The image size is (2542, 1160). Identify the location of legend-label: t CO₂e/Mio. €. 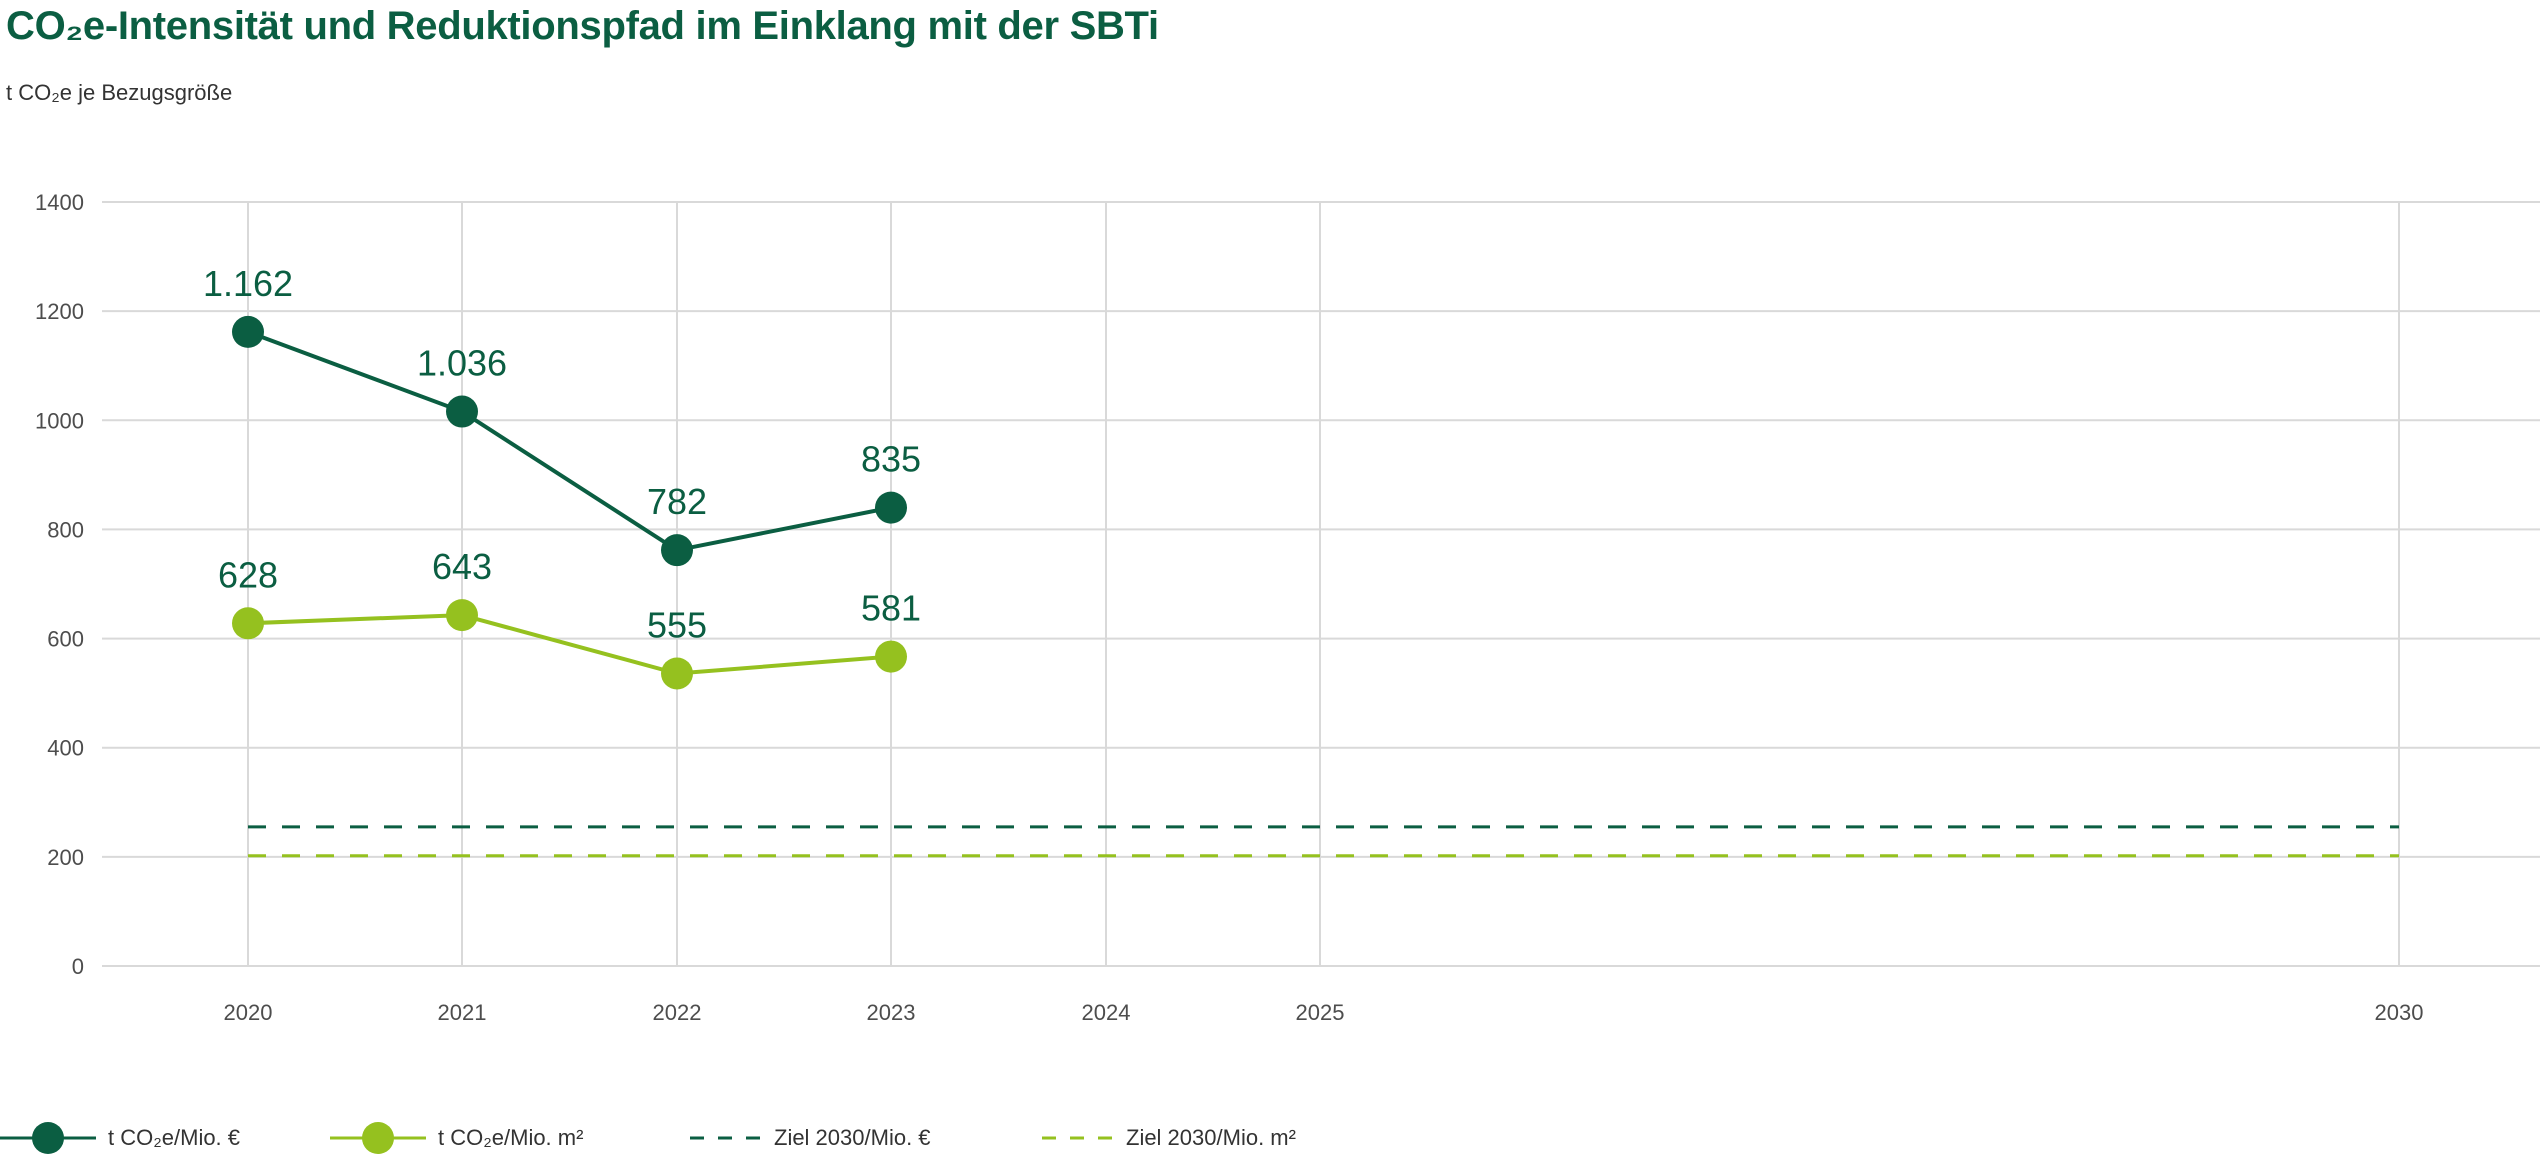
(174, 1137).